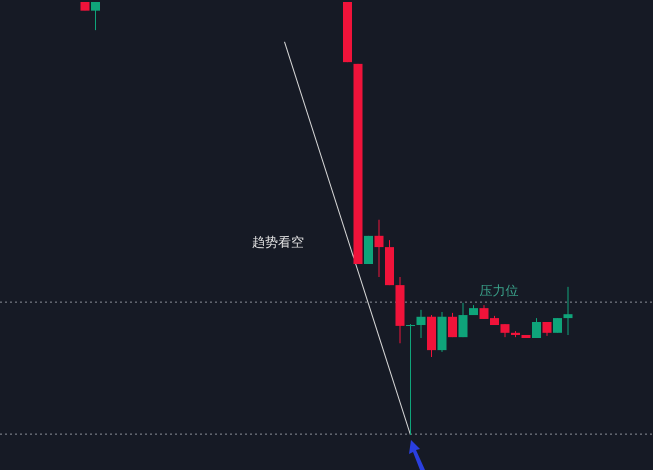  Describe the element at coordinates (278, 242) in the screenshot. I see `annotation: 趋势看空` at that location.